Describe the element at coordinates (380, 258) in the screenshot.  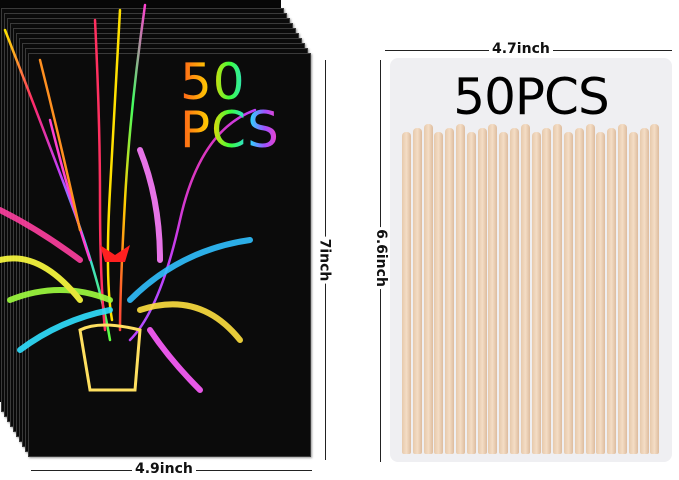
I see `height-dimension-label-right: 6.6inch` at that location.